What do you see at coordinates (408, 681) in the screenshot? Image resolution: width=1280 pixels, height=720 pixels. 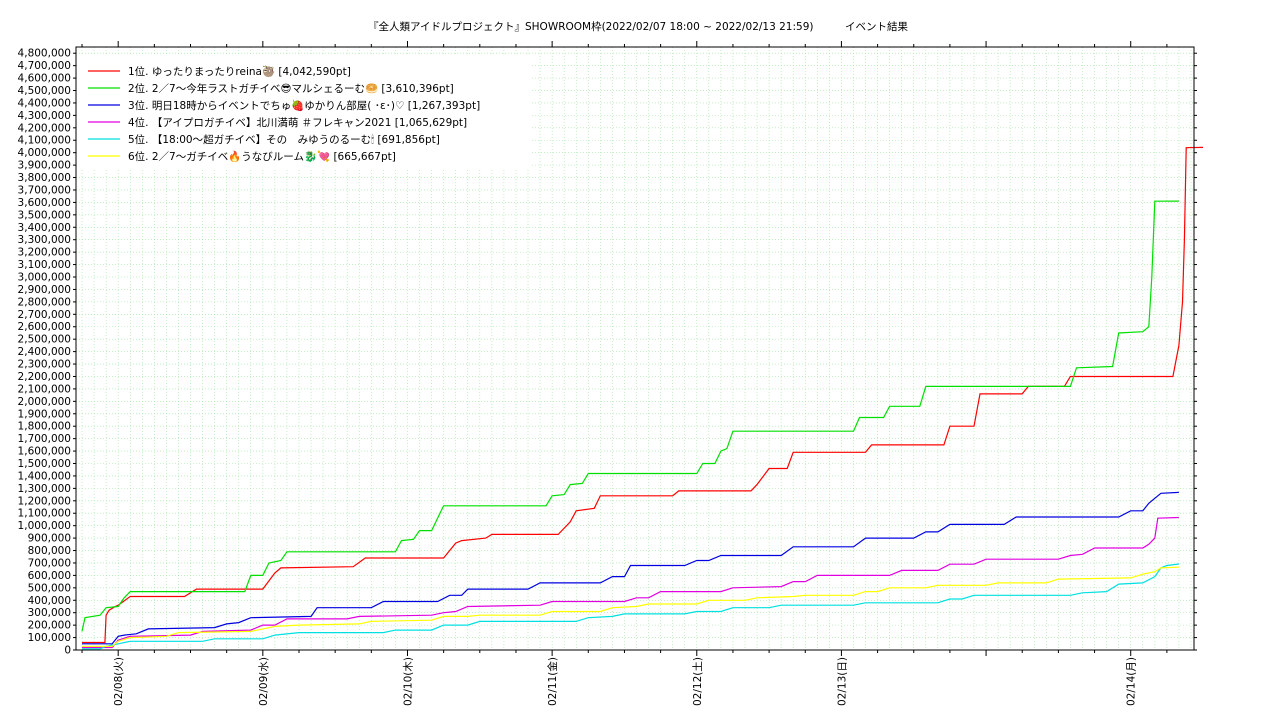 I see `x-tick-label: 02/10(木)` at bounding box center [408, 681].